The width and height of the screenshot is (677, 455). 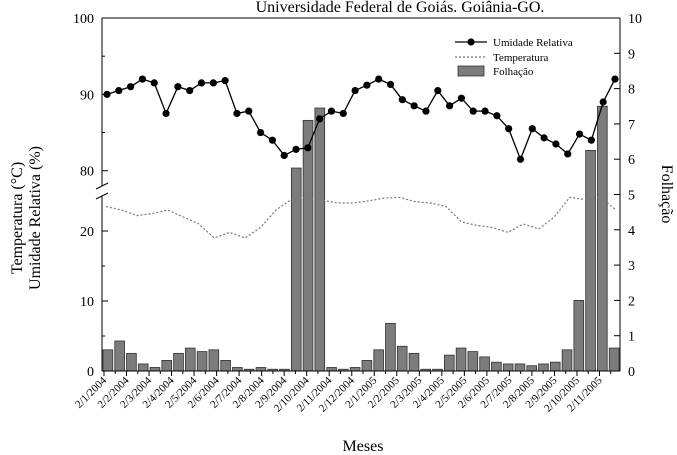 I want to click on legend-humidity-marker, so click(x=471, y=42).